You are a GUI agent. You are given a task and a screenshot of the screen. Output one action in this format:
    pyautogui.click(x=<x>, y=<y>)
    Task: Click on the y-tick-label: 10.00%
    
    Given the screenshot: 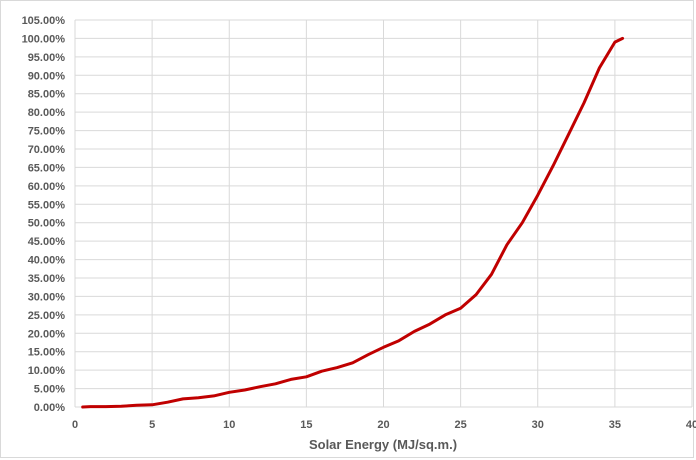 What is the action you would take?
    pyautogui.click(x=47, y=371)
    